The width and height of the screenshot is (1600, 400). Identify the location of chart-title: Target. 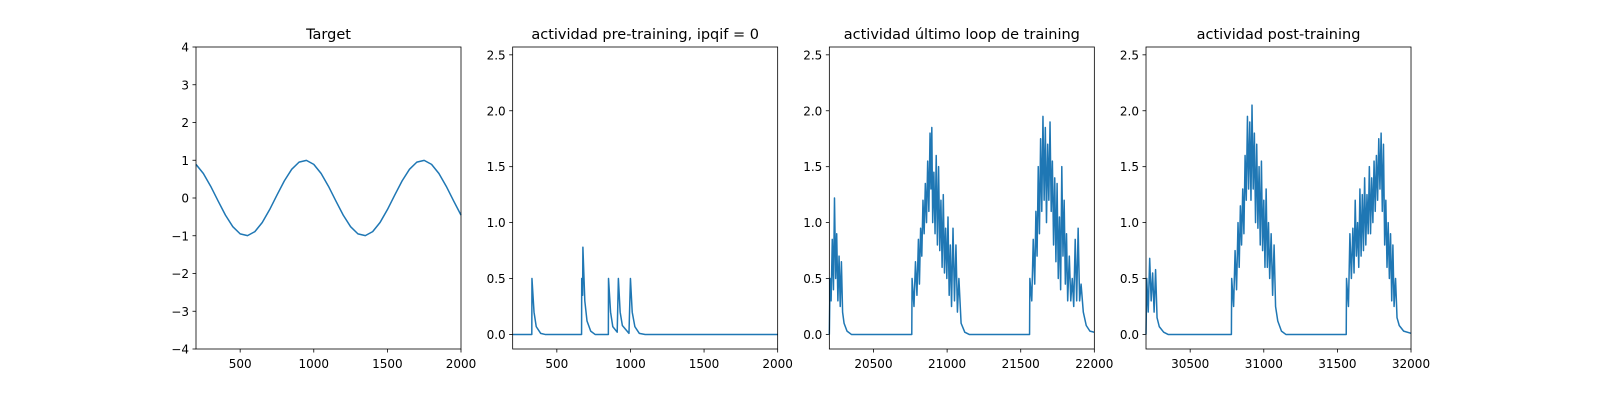
(328, 35).